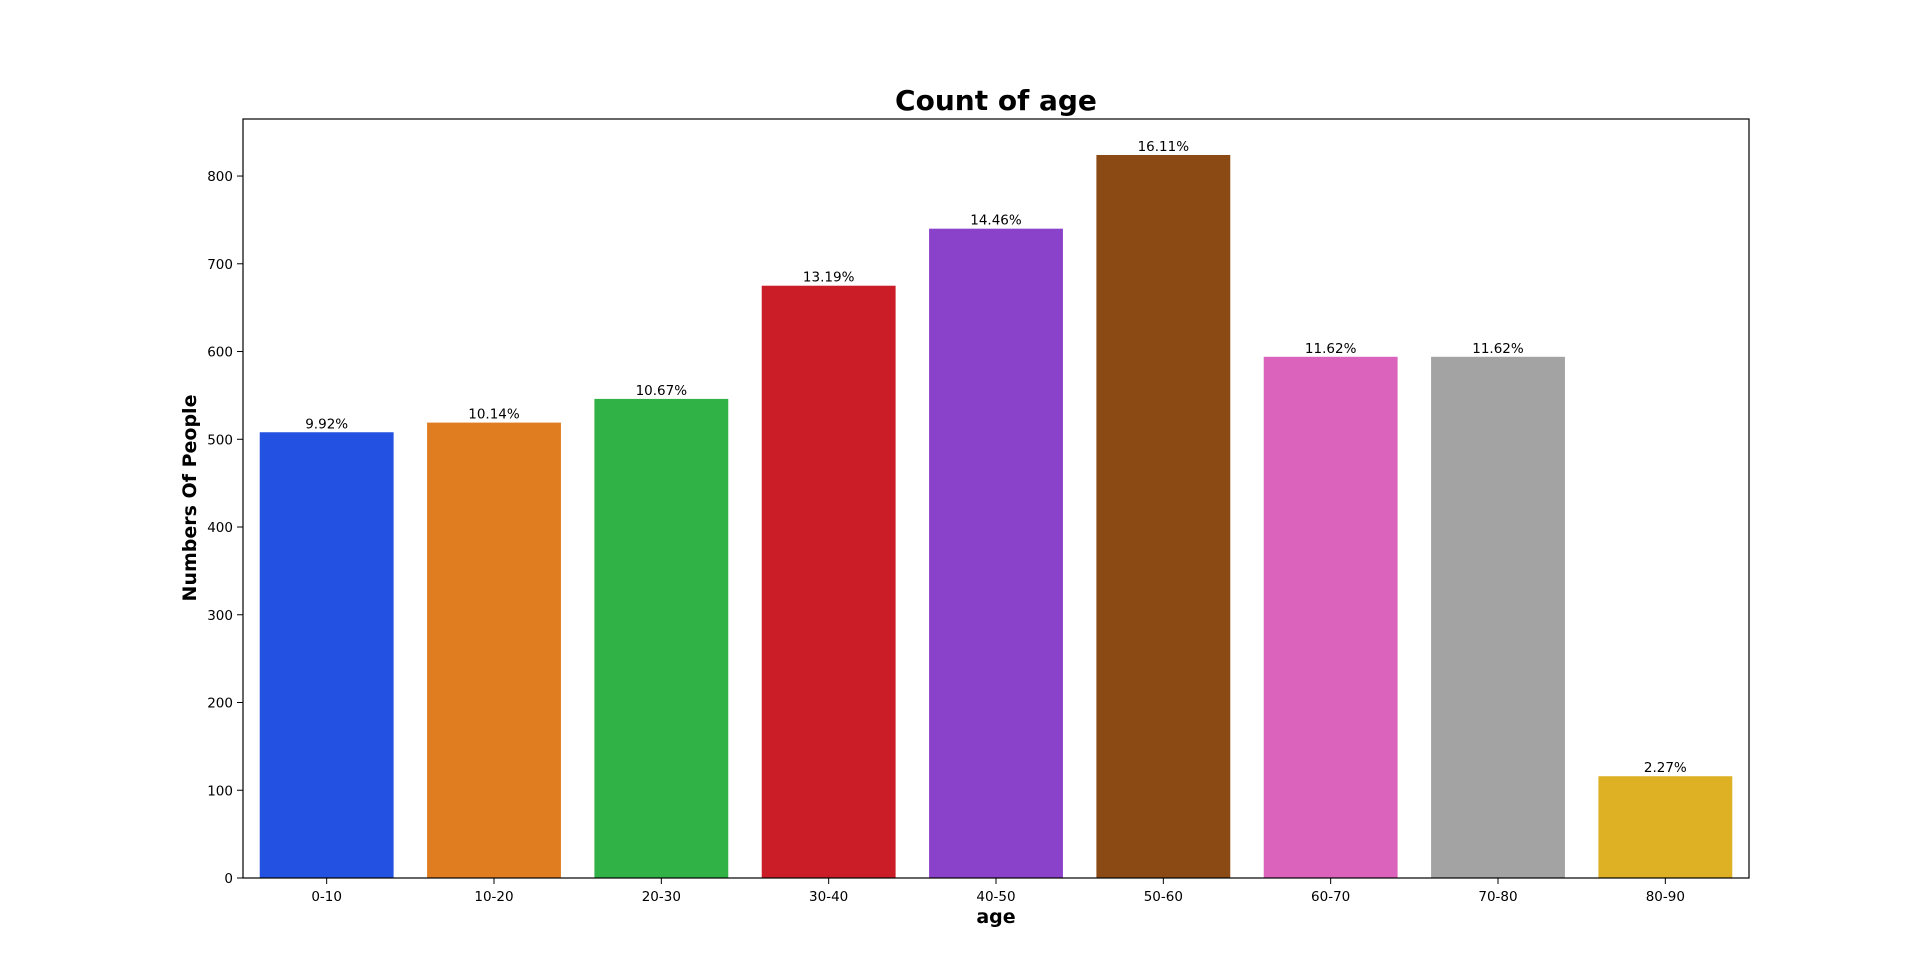 The image size is (1920, 975). What do you see at coordinates (220, 616) in the screenshot?
I see `y-tick-label: 300` at bounding box center [220, 616].